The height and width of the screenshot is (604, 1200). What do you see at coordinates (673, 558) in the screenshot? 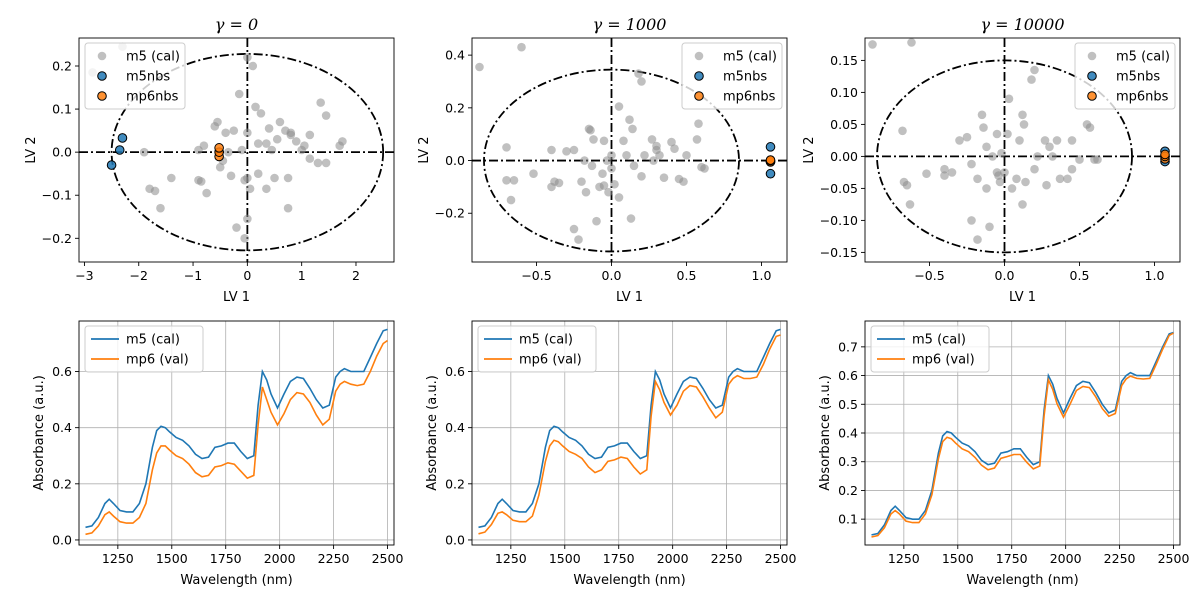
I see `x-tick-label: 2000` at bounding box center [673, 558].